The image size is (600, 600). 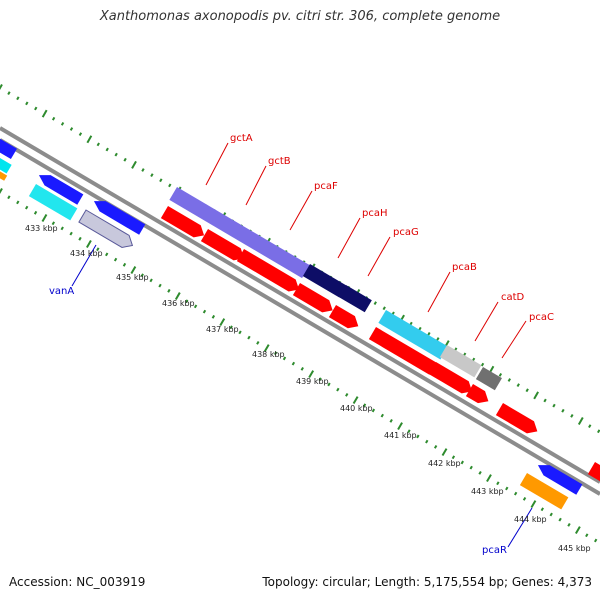 I want to click on gctA-gene, so click(x=239, y=233).